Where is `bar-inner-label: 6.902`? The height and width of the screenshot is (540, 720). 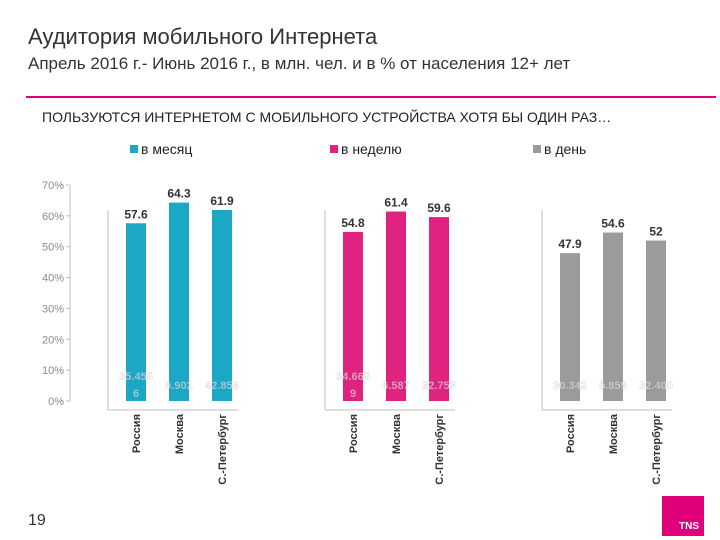 bar-inner-label: 6.902 is located at coordinates (179, 386).